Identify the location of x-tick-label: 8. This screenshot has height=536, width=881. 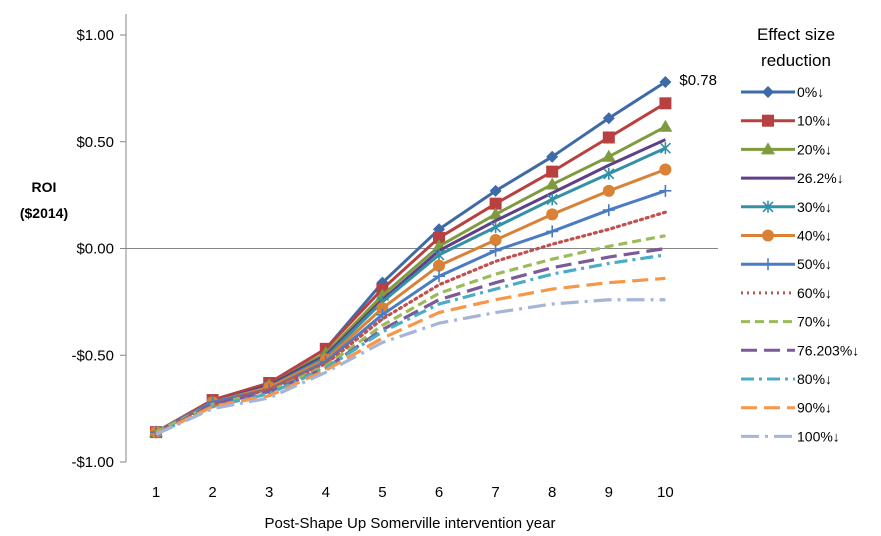
(552, 492).